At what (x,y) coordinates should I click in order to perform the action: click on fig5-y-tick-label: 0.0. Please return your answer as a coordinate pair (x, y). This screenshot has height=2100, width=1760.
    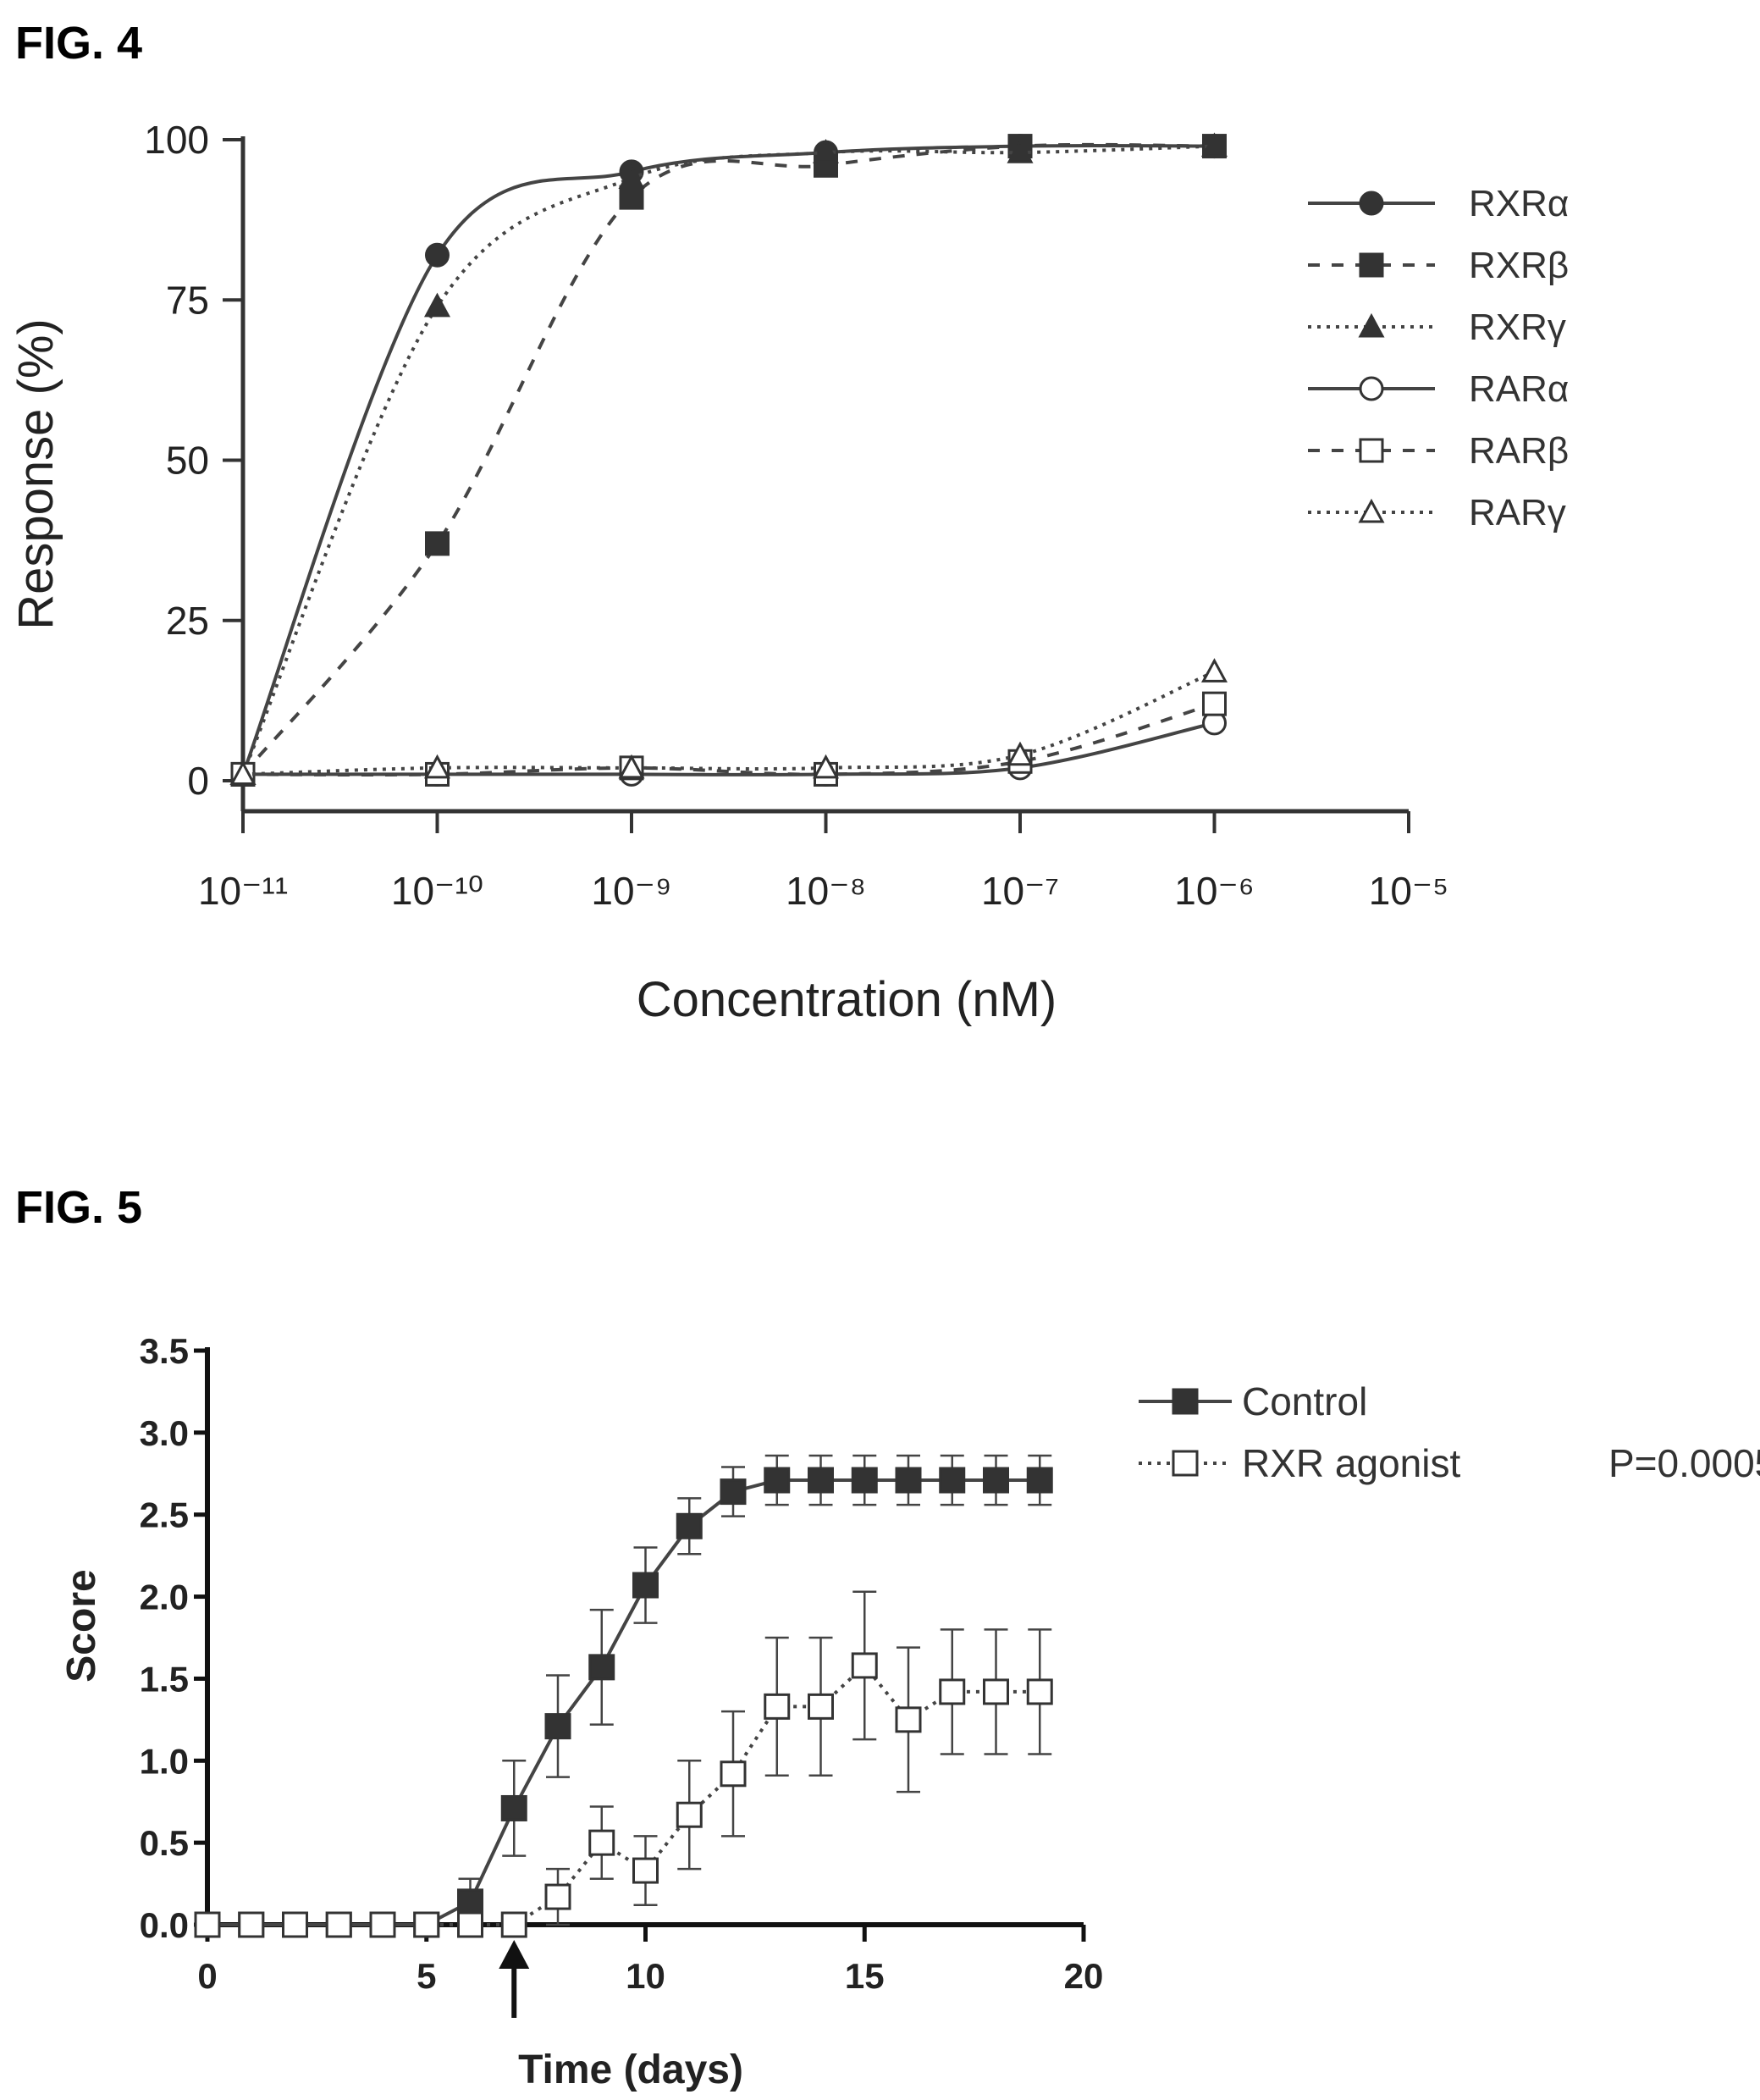
    Looking at the image, I should click on (164, 1925).